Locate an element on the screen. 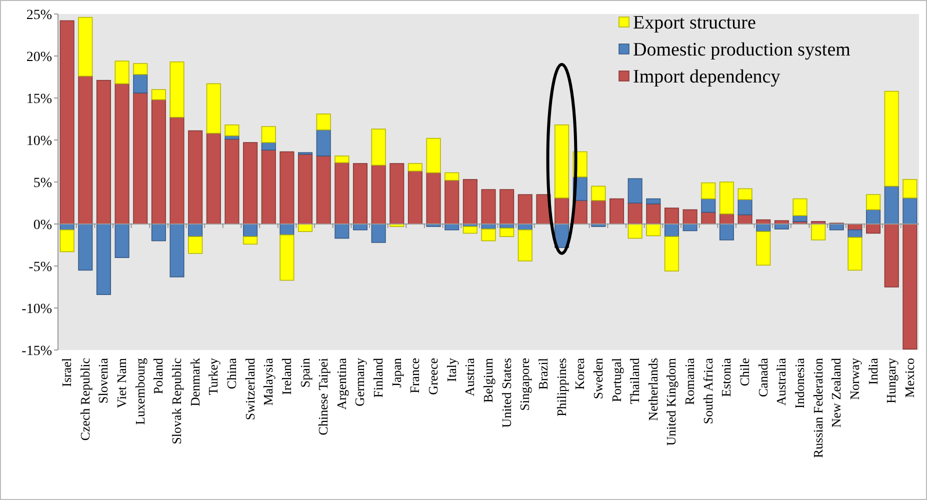 This screenshot has height=500, width=927. x-tick-label: United States is located at coordinates (506, 393).